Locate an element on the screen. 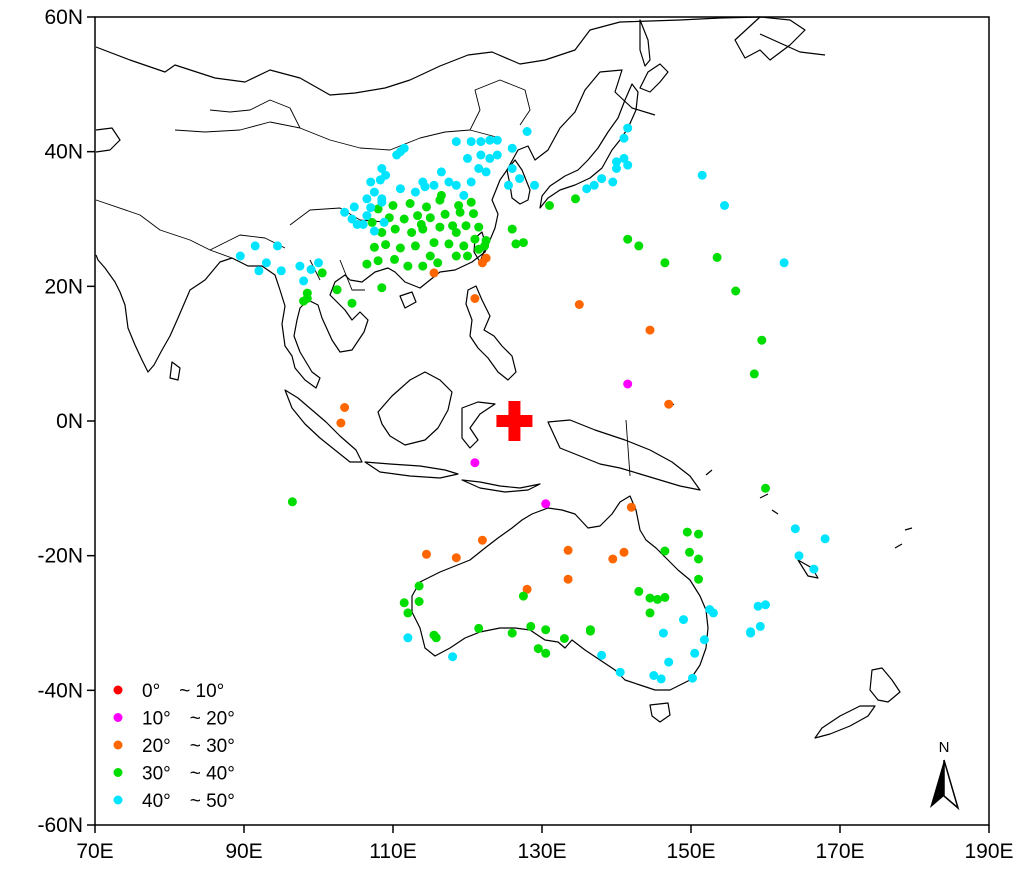  north-arrow: N is located at coordinates (945, 775).